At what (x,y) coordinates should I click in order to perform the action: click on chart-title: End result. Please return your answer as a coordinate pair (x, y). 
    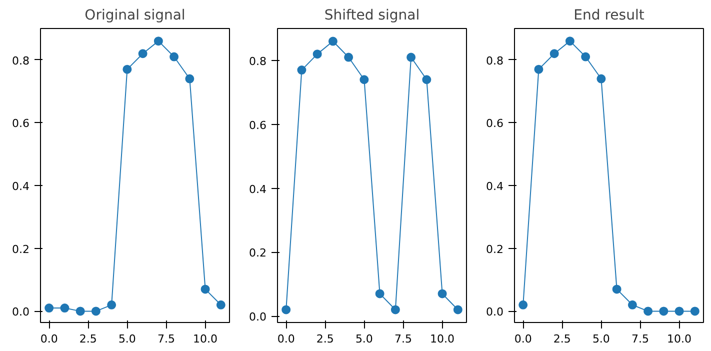
    Looking at the image, I should click on (609, 16).